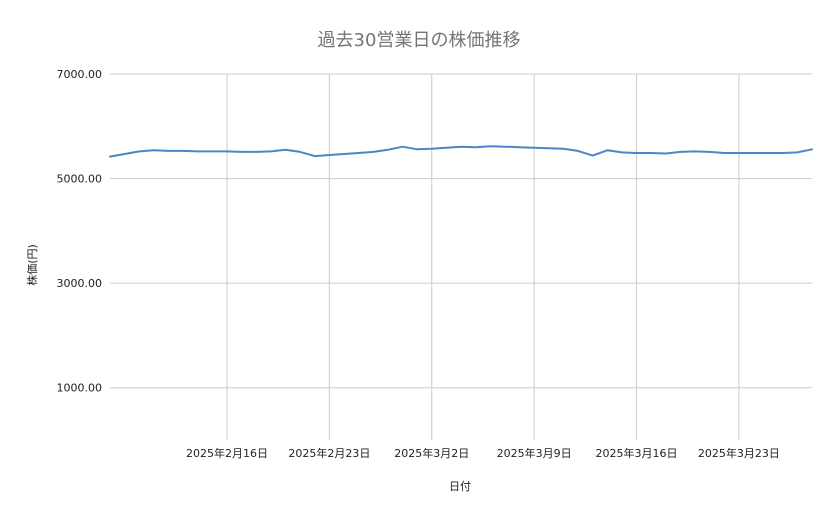 The width and height of the screenshot is (839, 519). What do you see at coordinates (80, 388) in the screenshot?
I see `y-tick-label: 1000.00` at bounding box center [80, 388].